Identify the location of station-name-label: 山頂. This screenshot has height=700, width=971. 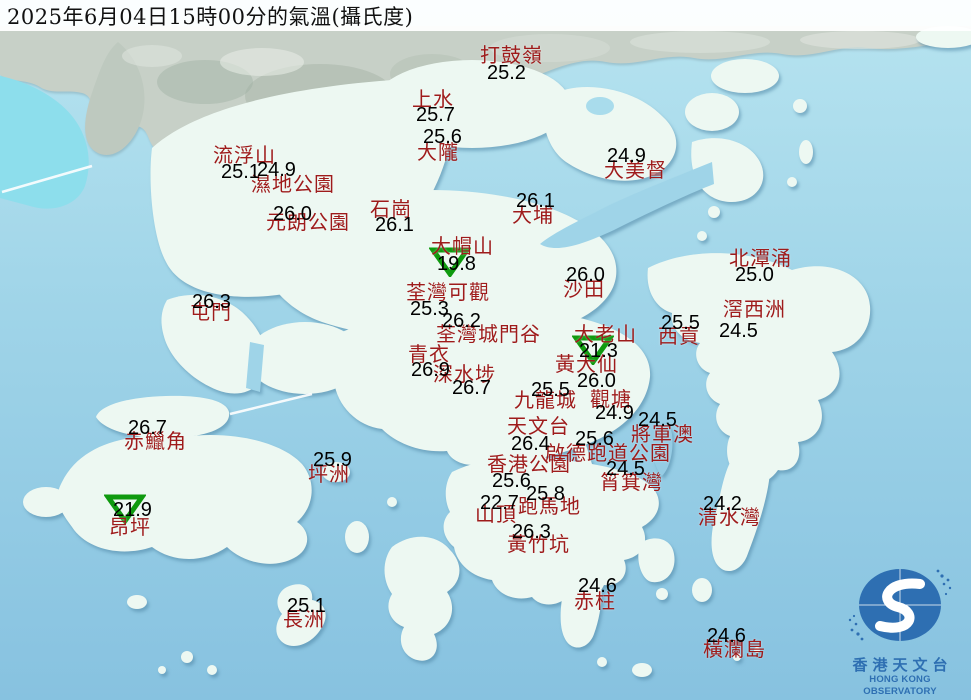
(496, 514).